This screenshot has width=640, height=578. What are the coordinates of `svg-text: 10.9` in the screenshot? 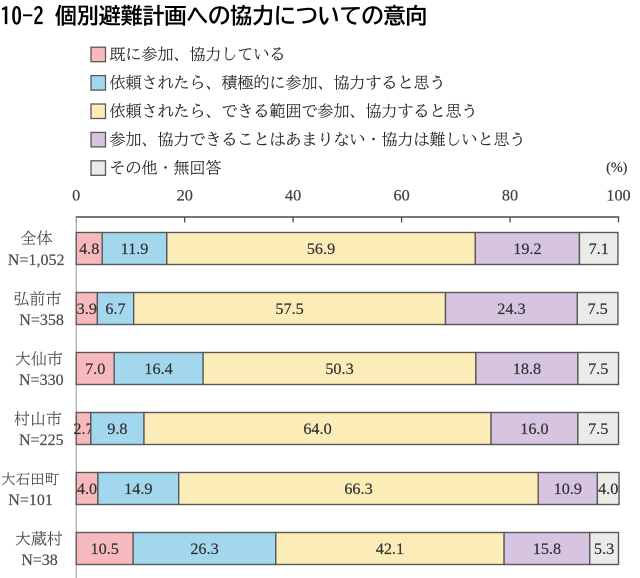 It's located at (568, 489).